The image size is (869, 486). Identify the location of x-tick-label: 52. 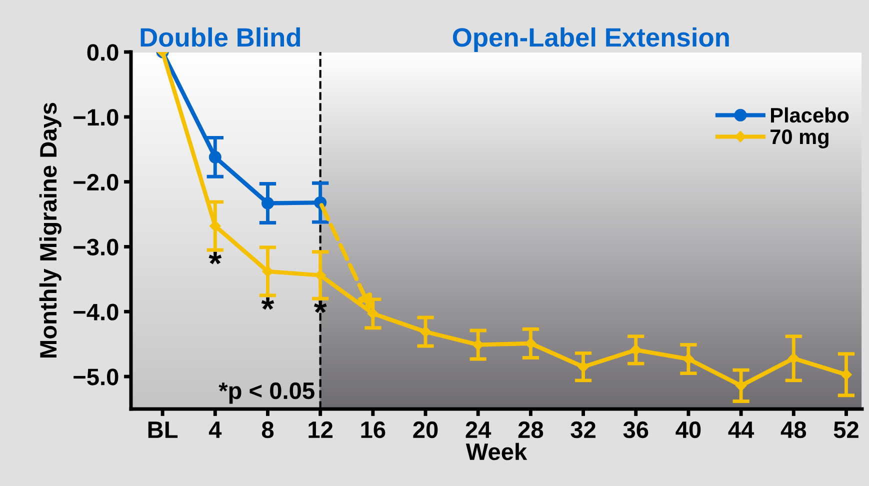
(846, 429).